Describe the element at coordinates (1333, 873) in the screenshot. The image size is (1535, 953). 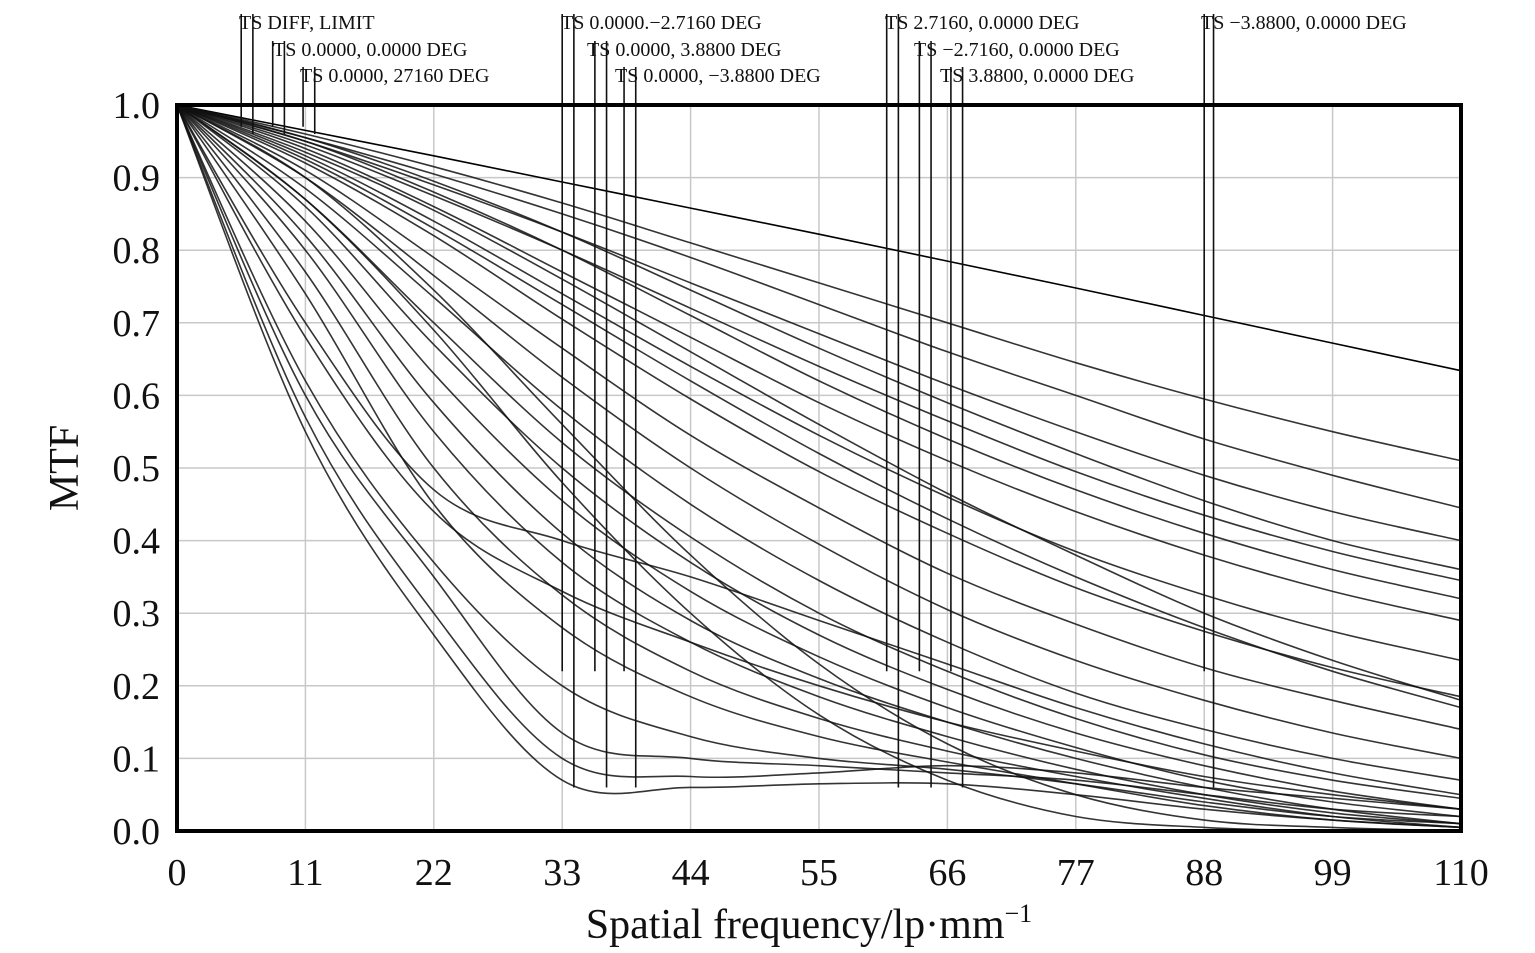
I see `x-tick-label: 99` at that location.